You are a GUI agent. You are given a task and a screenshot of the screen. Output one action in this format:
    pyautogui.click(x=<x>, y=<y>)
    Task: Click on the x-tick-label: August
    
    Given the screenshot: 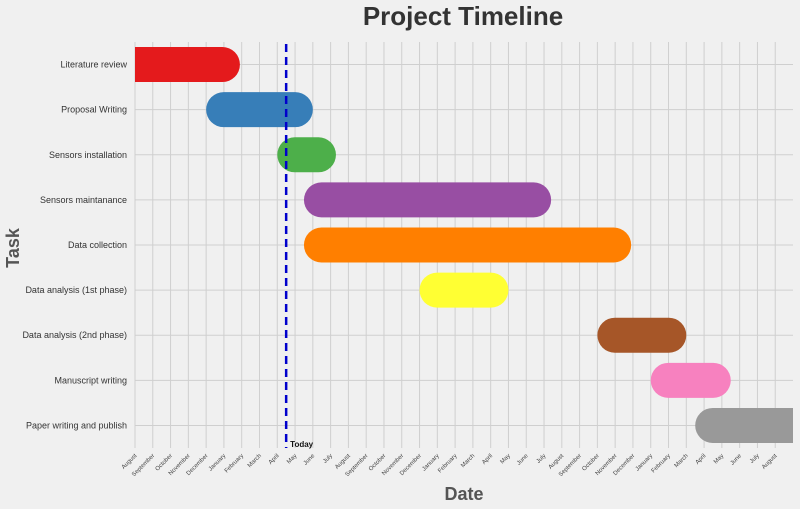 What is the action you would take?
    pyautogui.click(x=770, y=462)
    